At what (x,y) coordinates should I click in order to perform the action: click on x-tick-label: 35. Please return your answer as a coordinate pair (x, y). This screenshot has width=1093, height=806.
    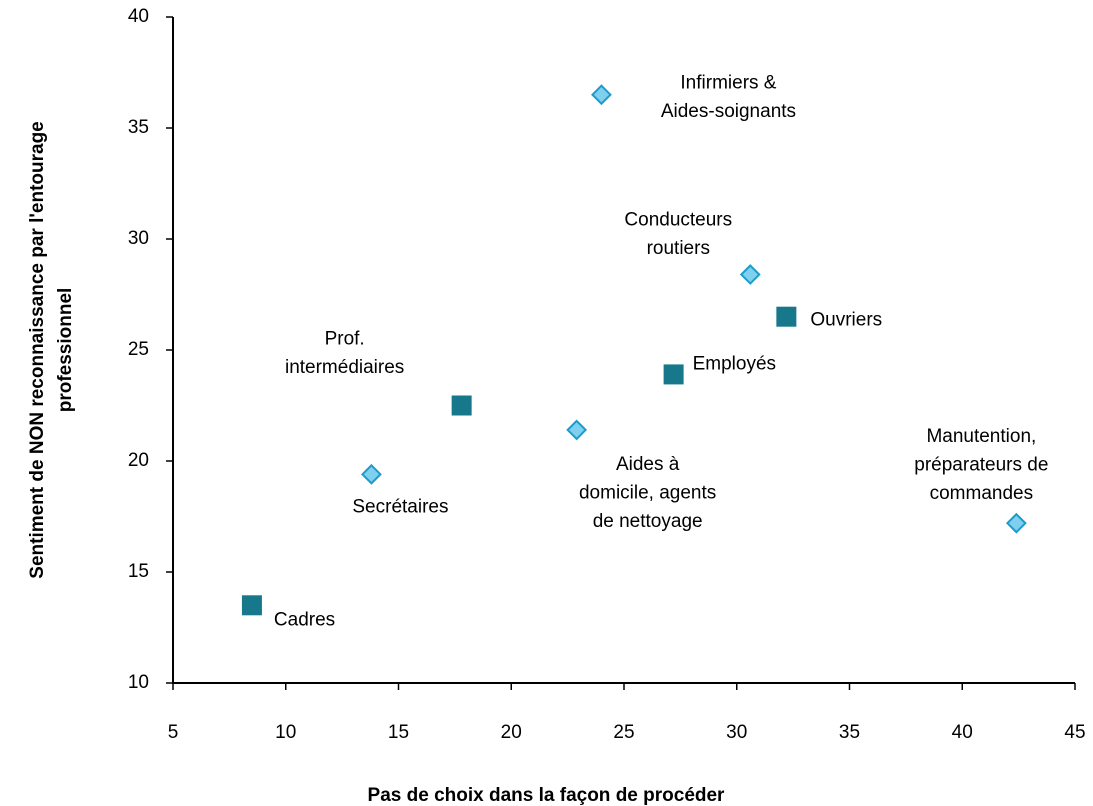
    Looking at the image, I should click on (849, 732).